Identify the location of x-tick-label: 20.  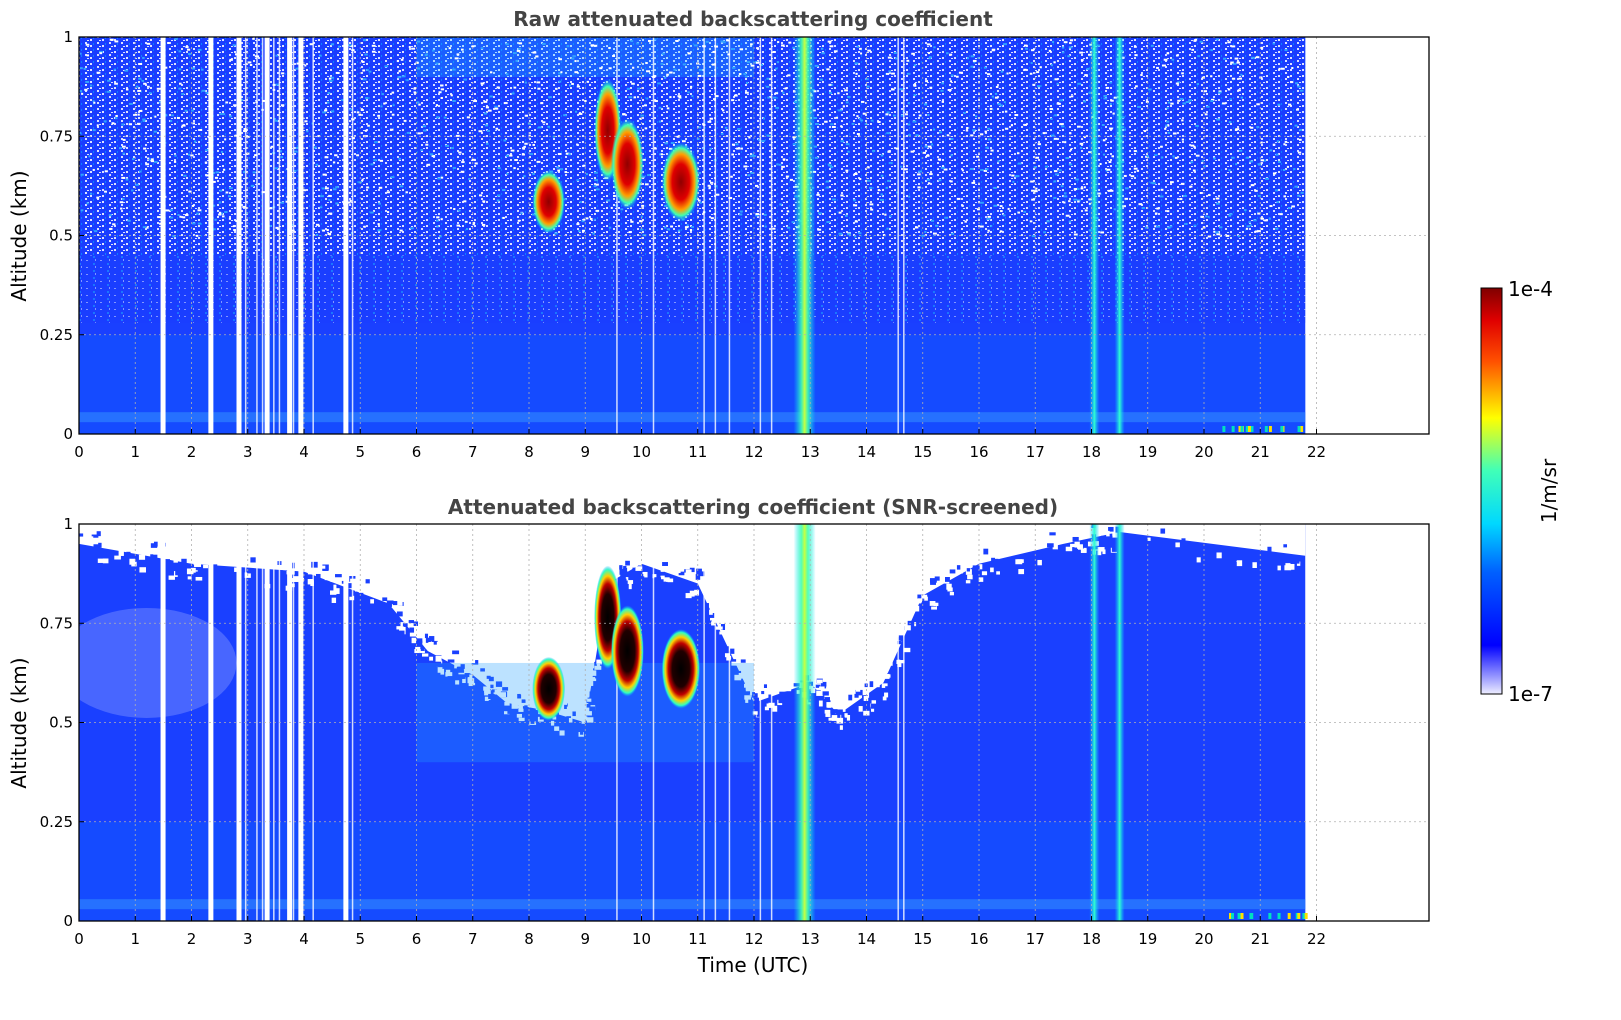
(1203, 939).